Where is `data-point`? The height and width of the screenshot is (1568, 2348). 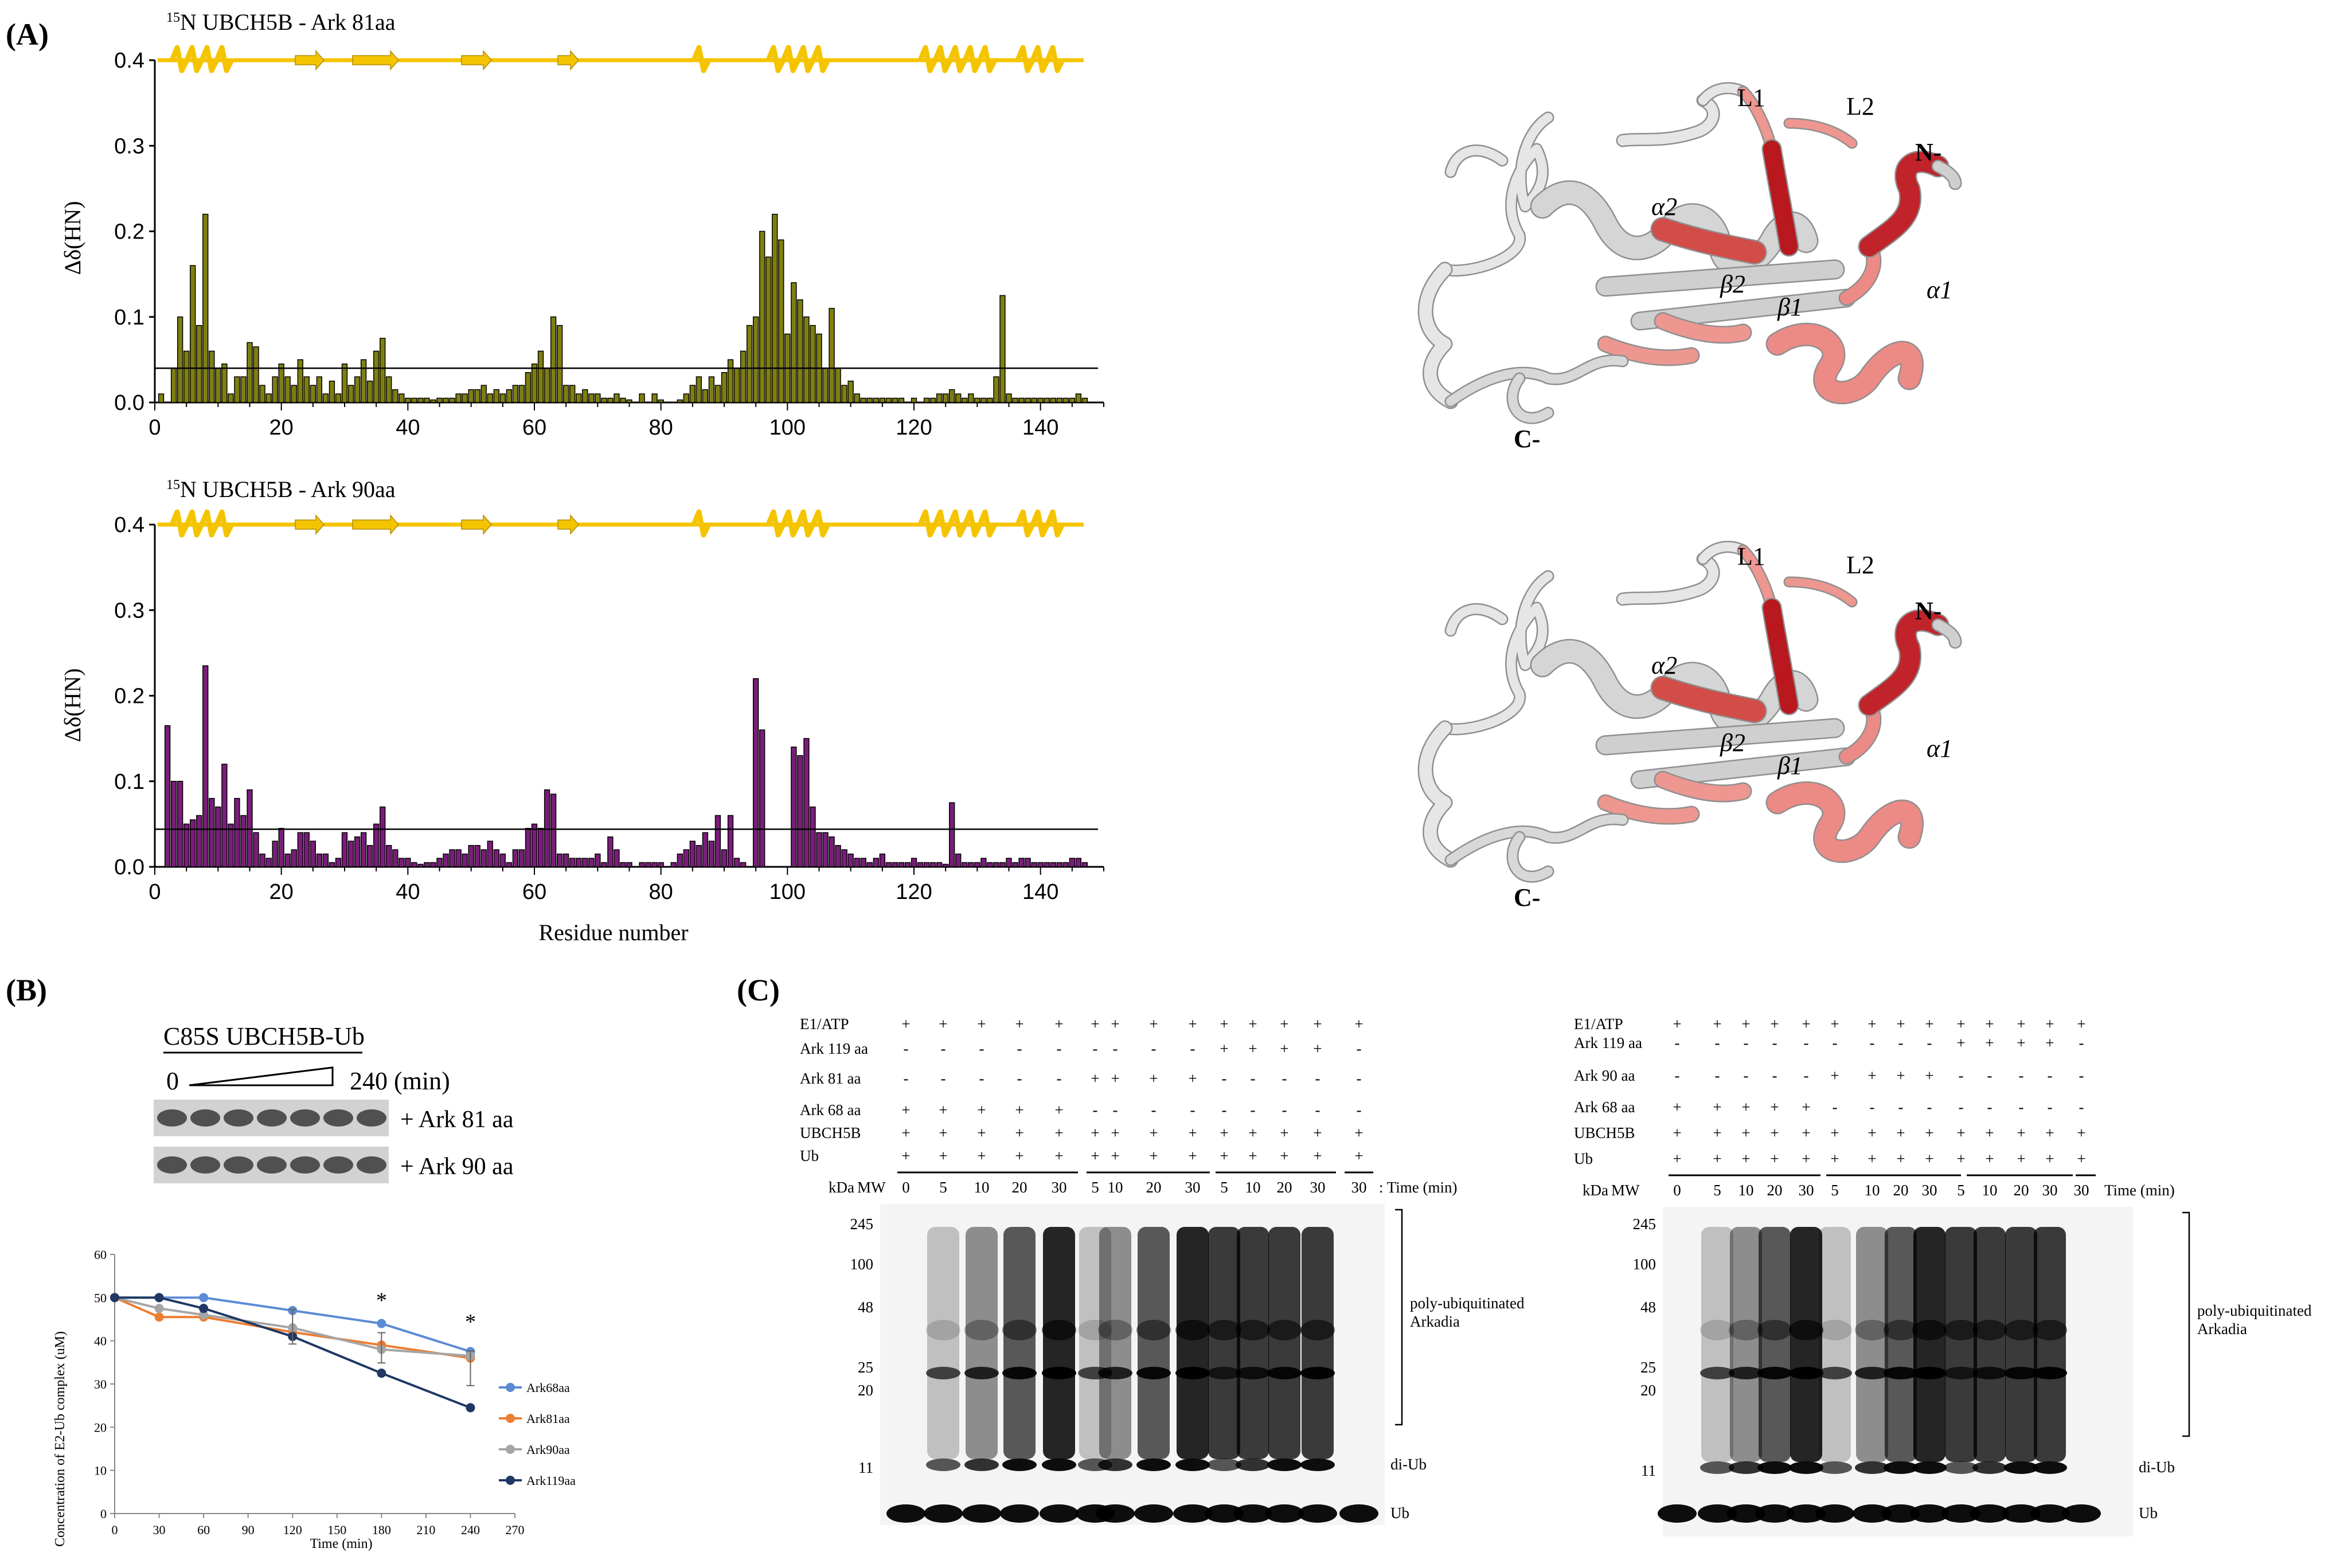
data-point is located at coordinates (204, 1315).